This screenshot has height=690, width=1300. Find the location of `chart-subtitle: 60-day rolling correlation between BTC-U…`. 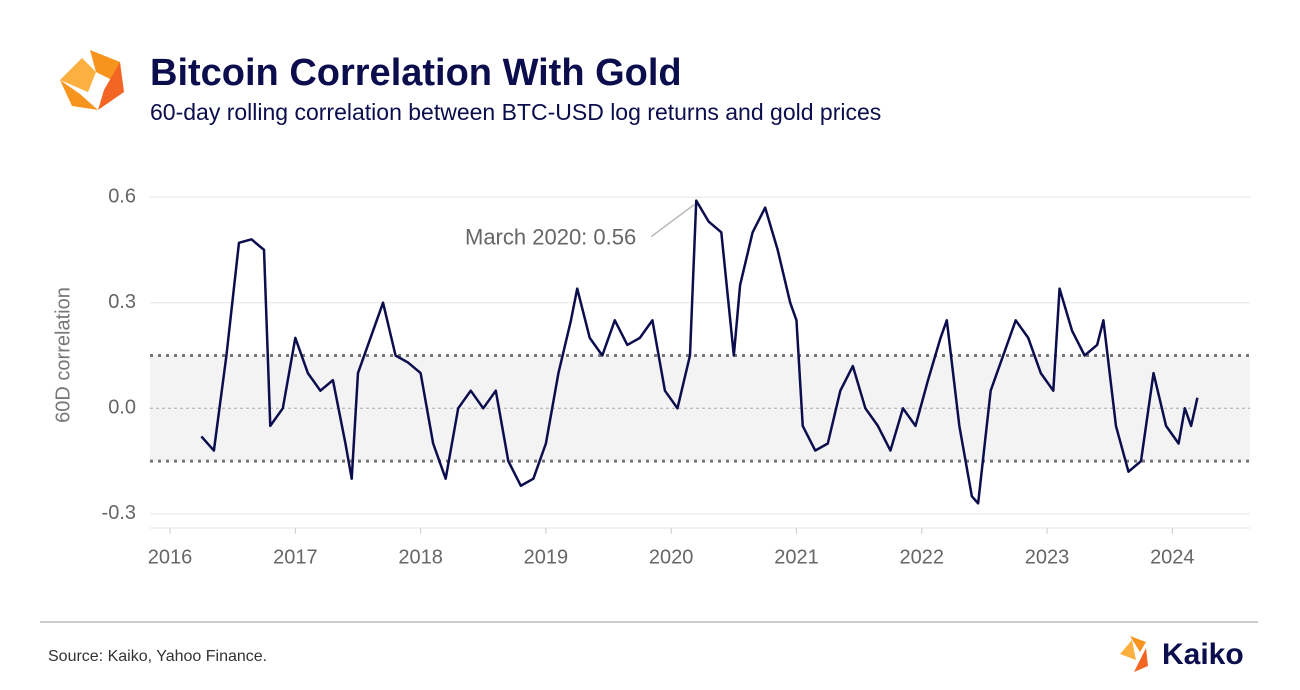

chart-subtitle: 60-day rolling correlation between BTC-U… is located at coordinates (515, 112).